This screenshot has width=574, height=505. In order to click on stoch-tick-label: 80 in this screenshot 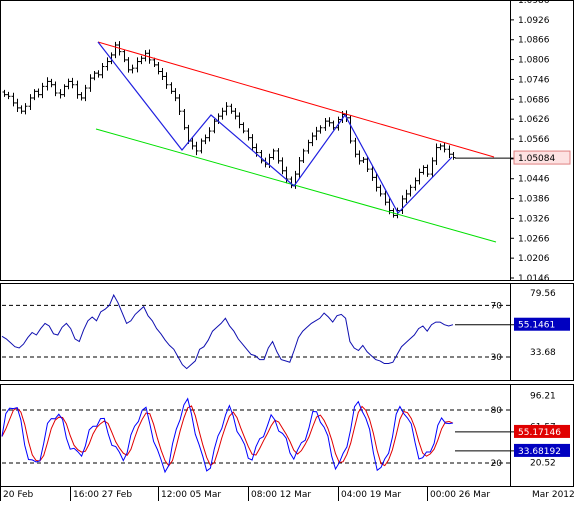, I will do `click(497, 411)`.